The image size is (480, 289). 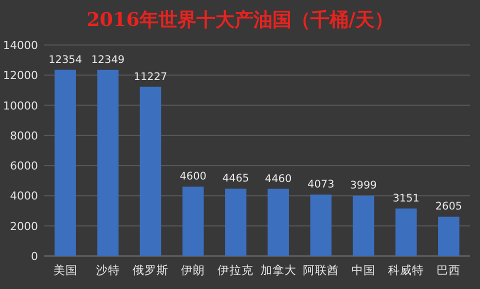 What do you see at coordinates (193, 176) in the screenshot?
I see `data-label: 4600` at bounding box center [193, 176].